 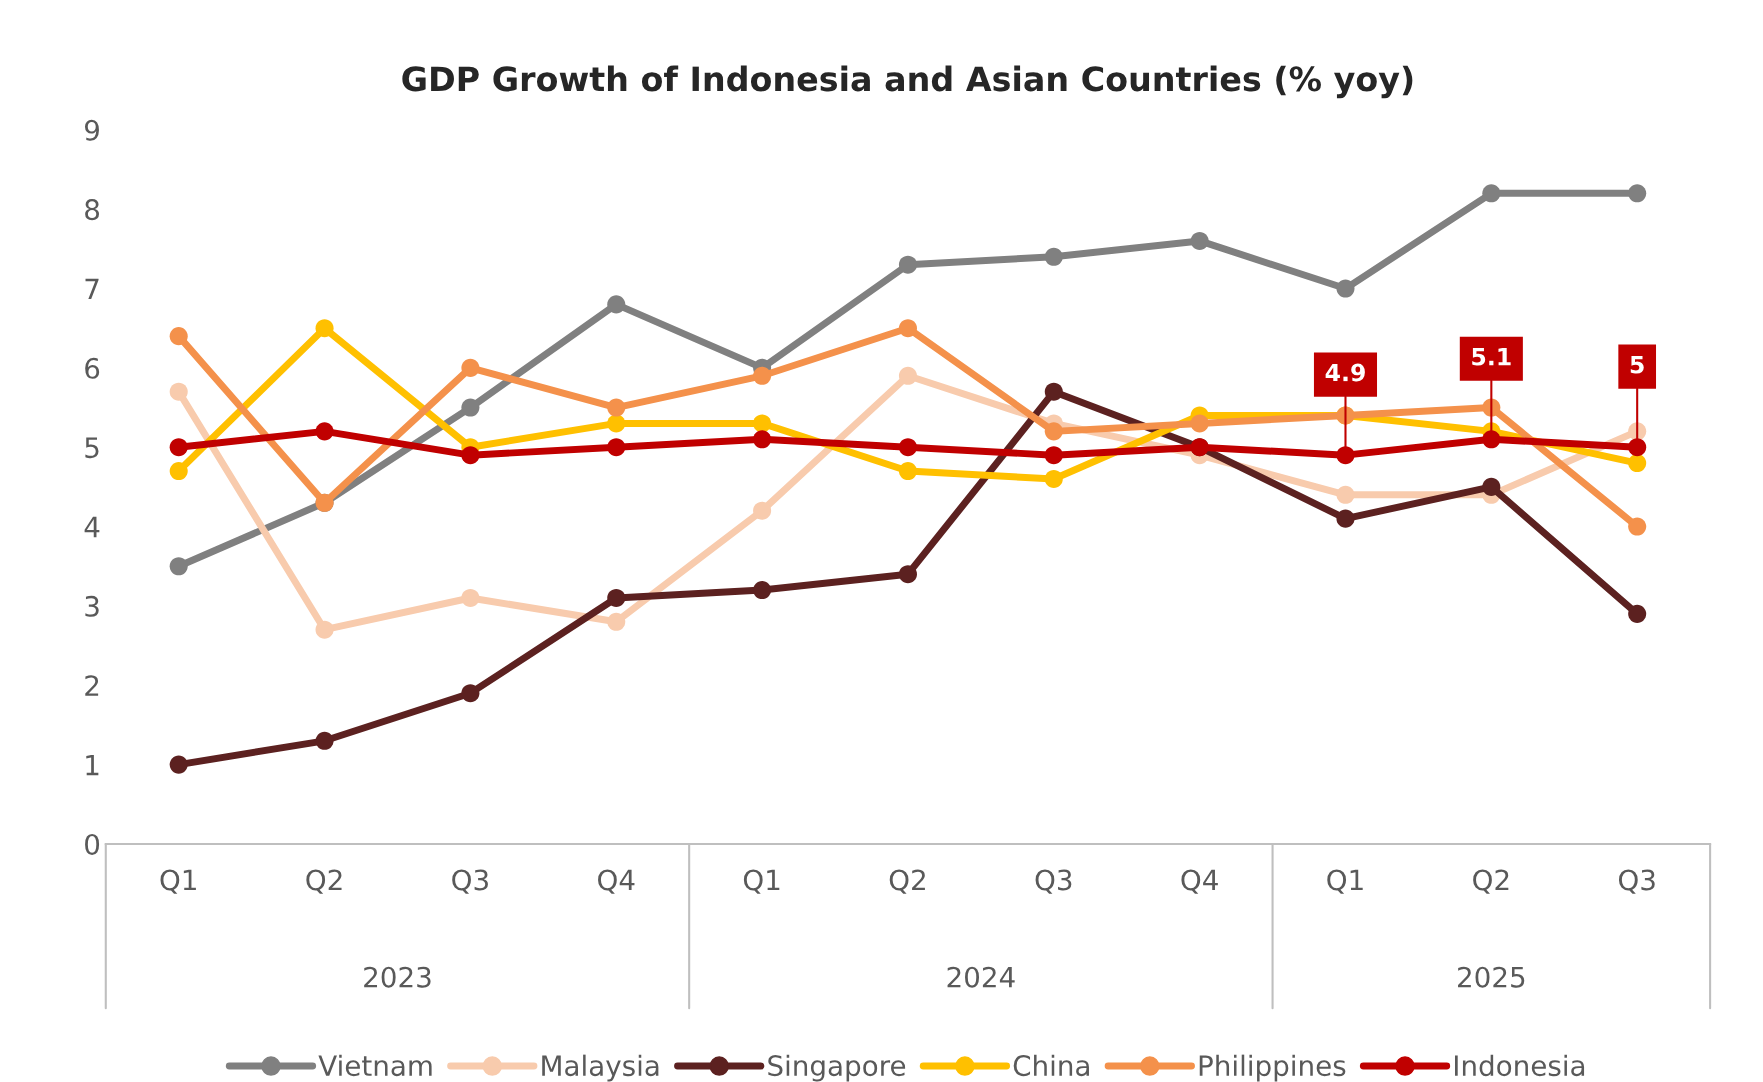 I want to click on y-tick-label: 4, so click(x=92, y=527).